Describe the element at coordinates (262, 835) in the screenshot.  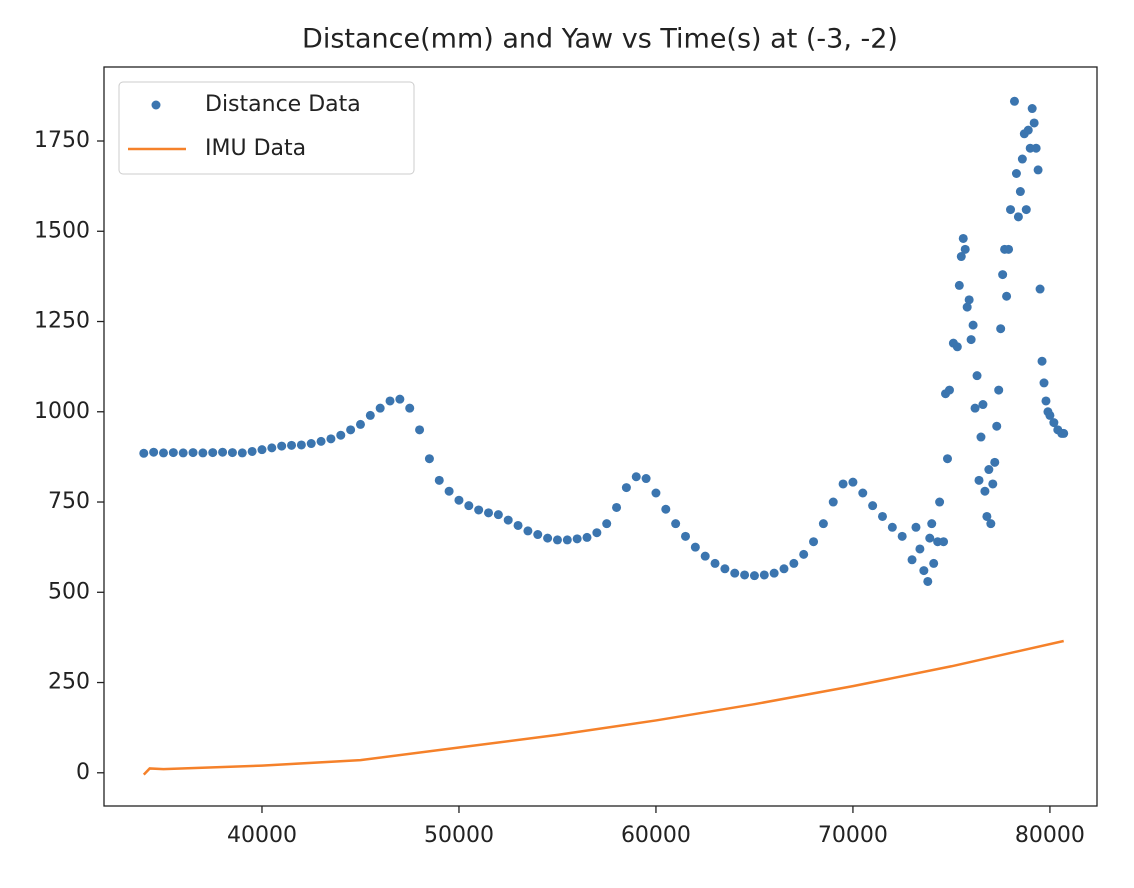
I see `x-tick-label: 40000` at that location.